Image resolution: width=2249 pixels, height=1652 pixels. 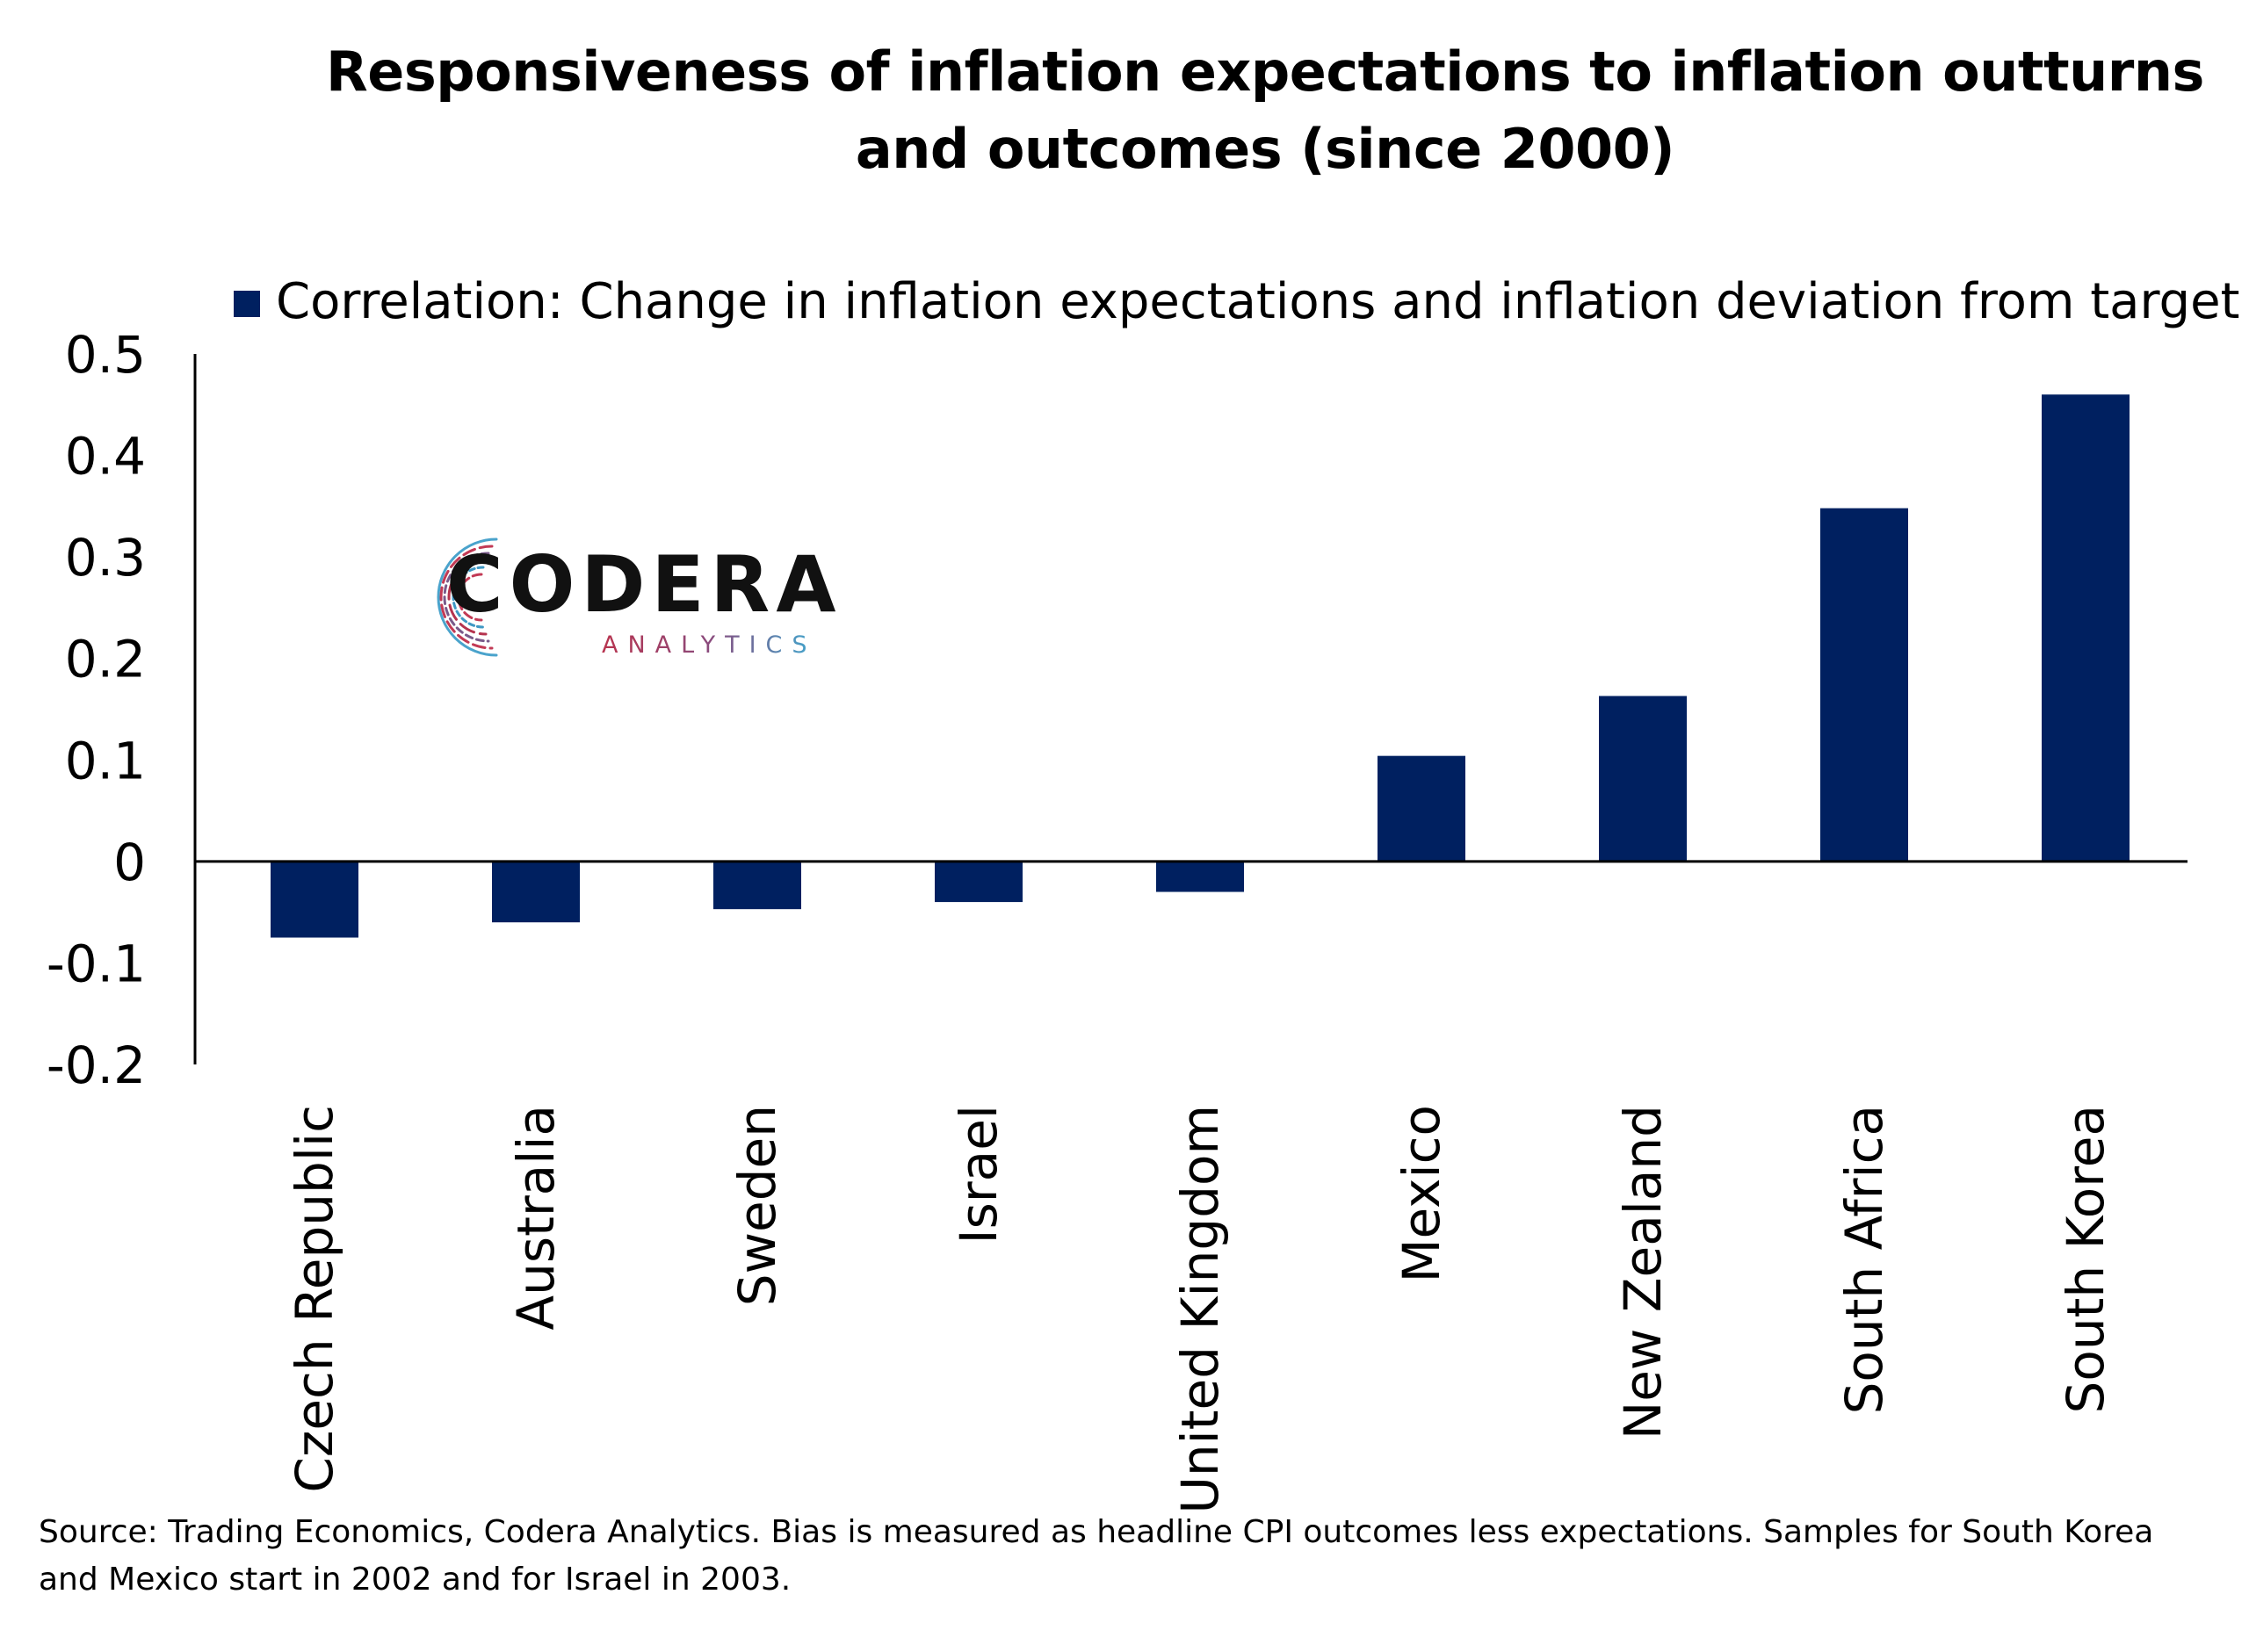 I want to click on x-tick-label: South Korea, so click(x=2085, y=1259).